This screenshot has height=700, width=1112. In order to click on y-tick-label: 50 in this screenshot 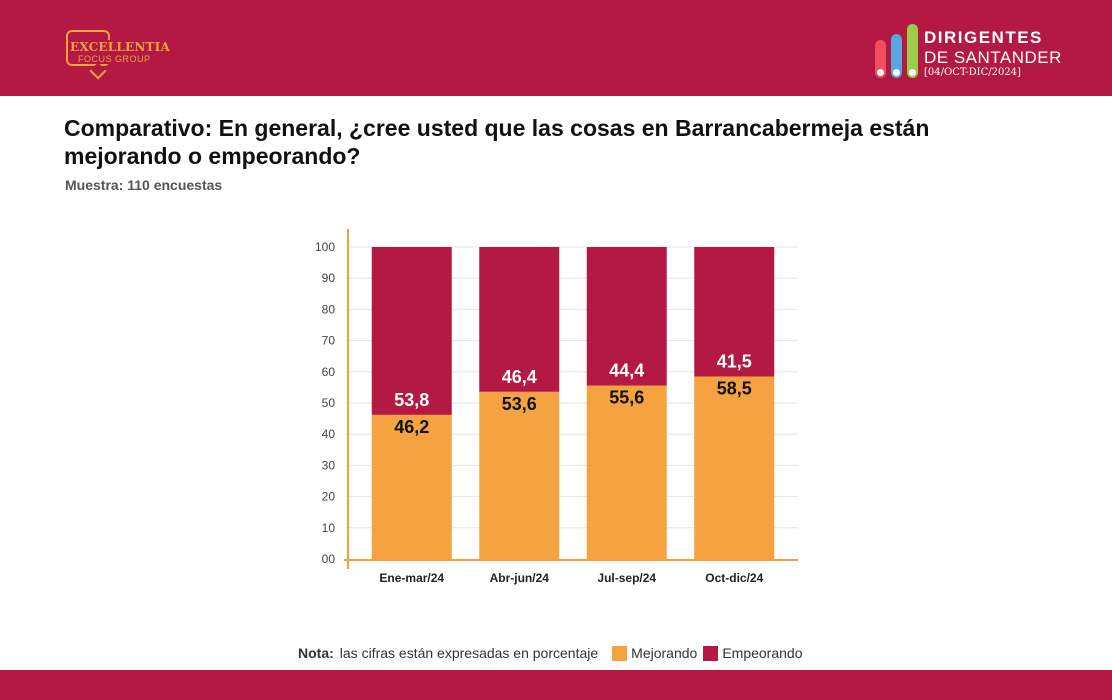, I will do `click(329, 403)`.